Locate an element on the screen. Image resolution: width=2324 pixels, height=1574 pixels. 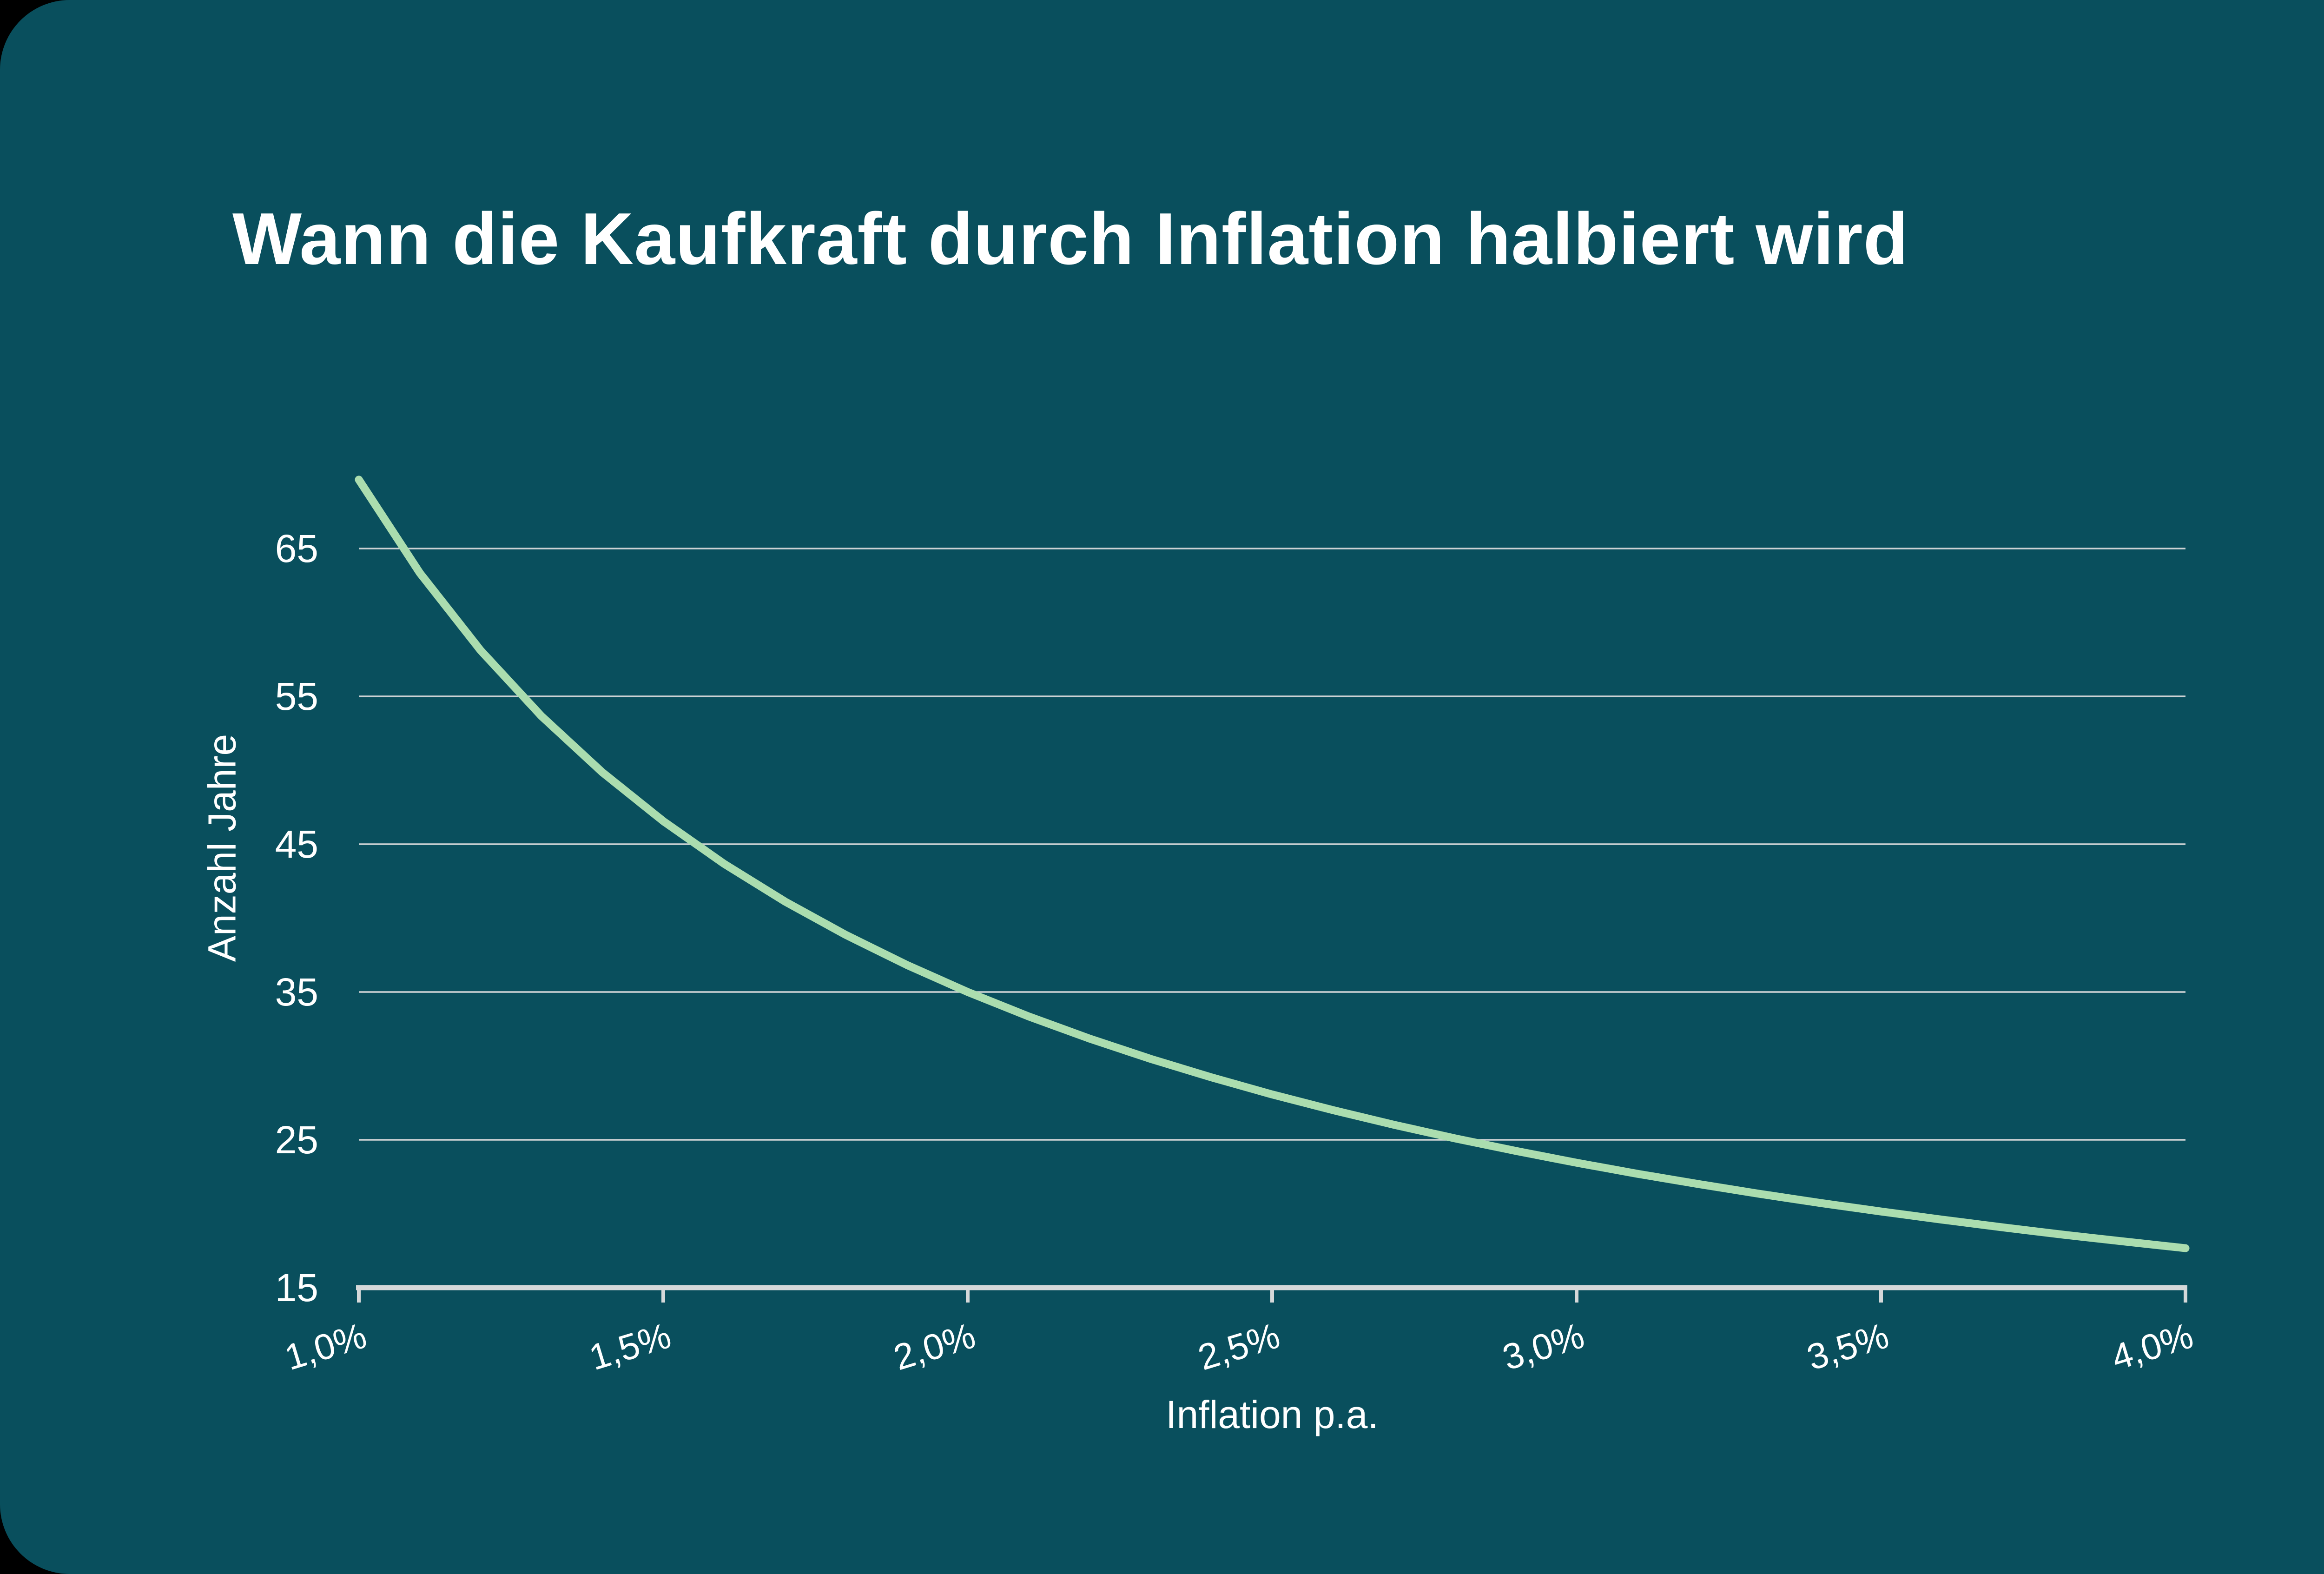
y-tick-label: 35 is located at coordinates (296, 992).